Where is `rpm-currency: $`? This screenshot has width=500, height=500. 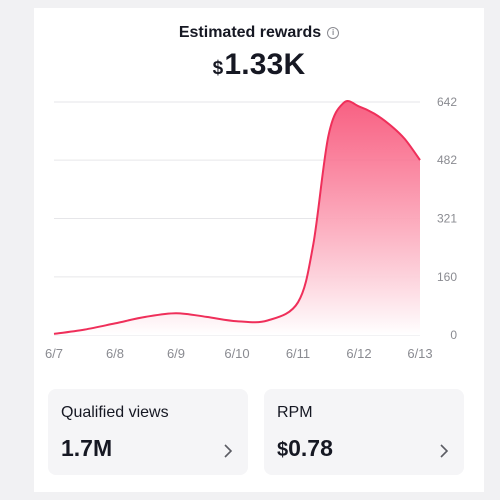 rpm-currency: $ is located at coordinates (283, 450).